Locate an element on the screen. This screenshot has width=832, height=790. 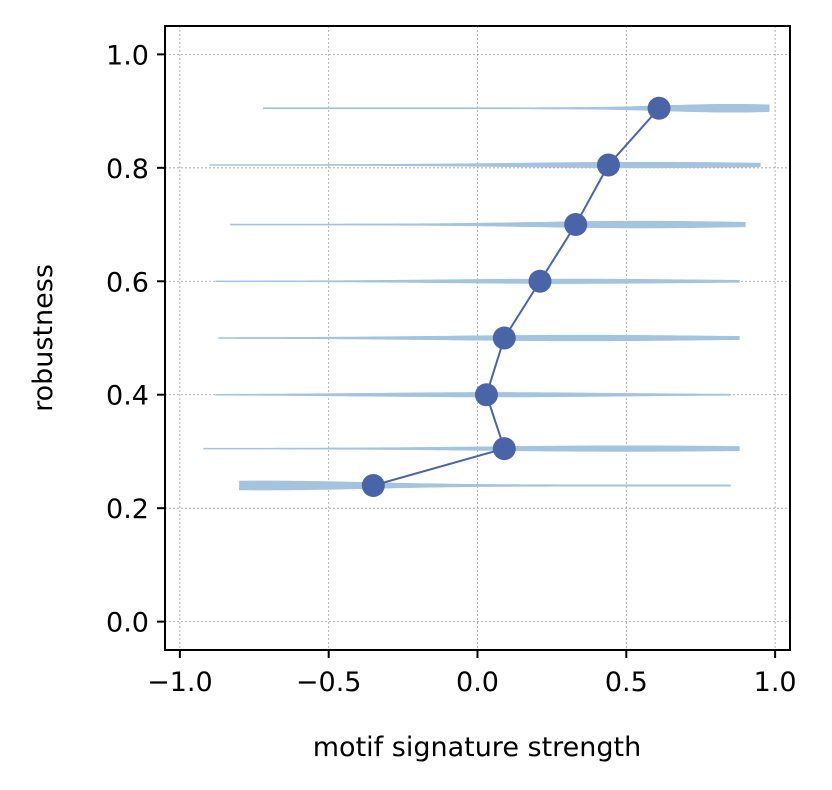
x-tick-label: 0.5 is located at coordinates (626, 682).